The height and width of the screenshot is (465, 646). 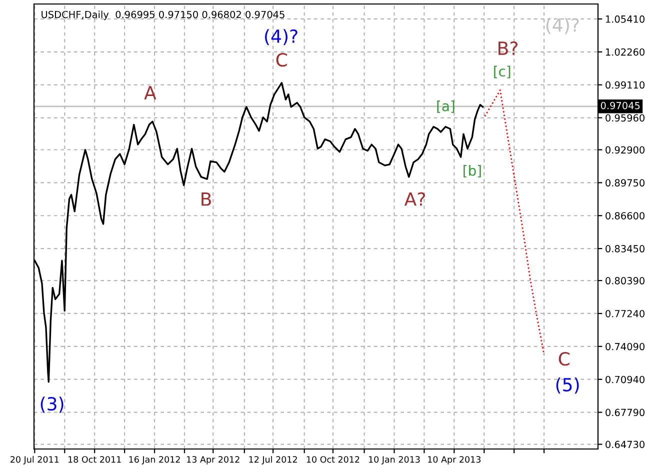 What do you see at coordinates (625, 280) in the screenshot?
I see `y-tick-label: 0.80390` at bounding box center [625, 280].